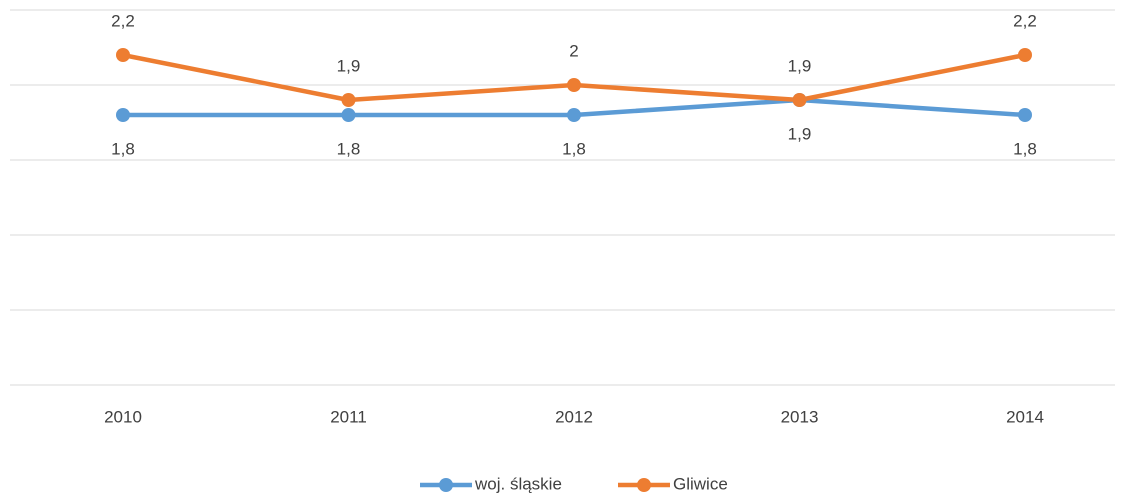  What do you see at coordinates (1025, 416) in the screenshot?
I see `x-tick-label: 2014` at bounding box center [1025, 416].